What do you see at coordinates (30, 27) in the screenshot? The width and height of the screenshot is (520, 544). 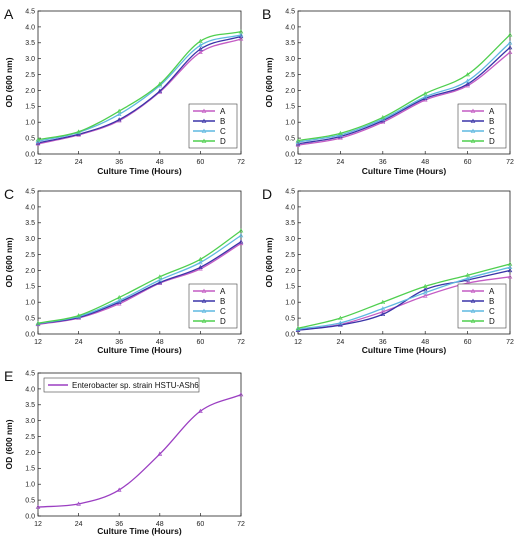 I see `y-tick-label: 4.0` at bounding box center [30, 27].